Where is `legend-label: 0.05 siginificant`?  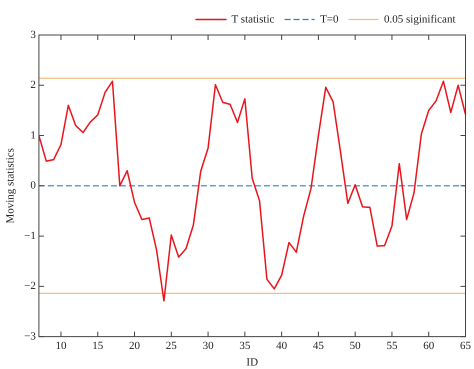 legend-label: 0.05 siginificant is located at coordinates (420, 19).